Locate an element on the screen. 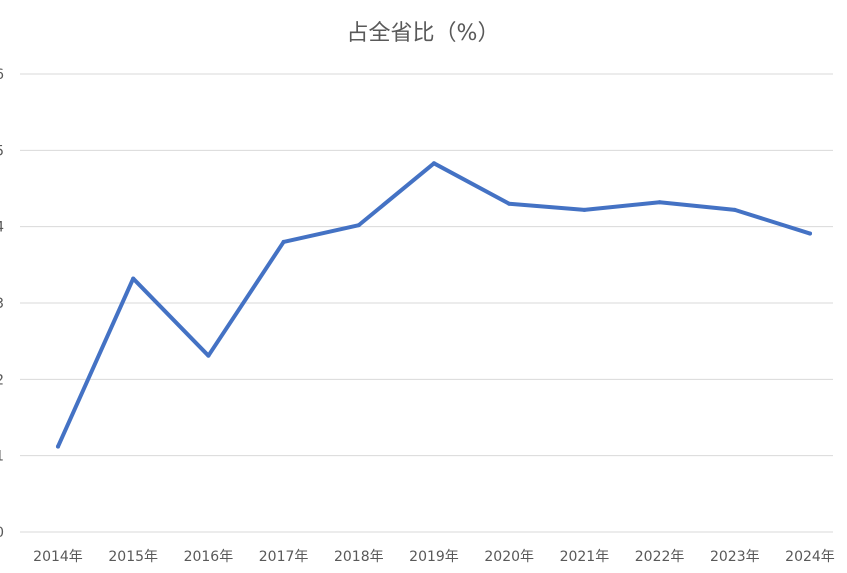 The height and width of the screenshot is (573, 847). x-tick-label: 2019年 is located at coordinates (434, 557).